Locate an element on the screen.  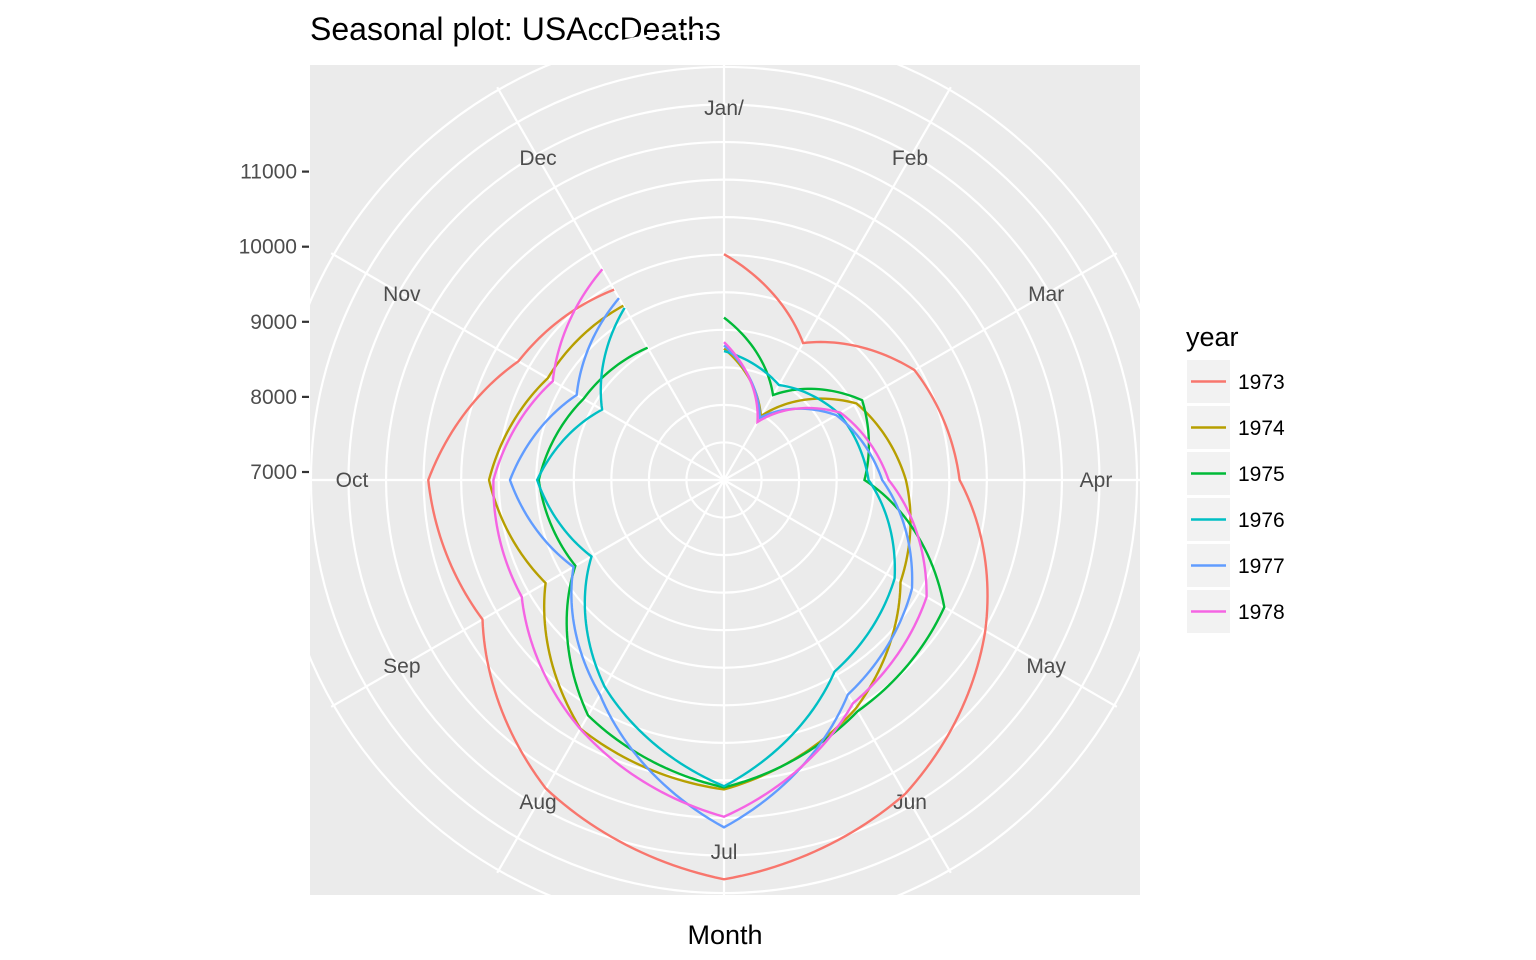
series-line-1976 is located at coordinates (716, 547).